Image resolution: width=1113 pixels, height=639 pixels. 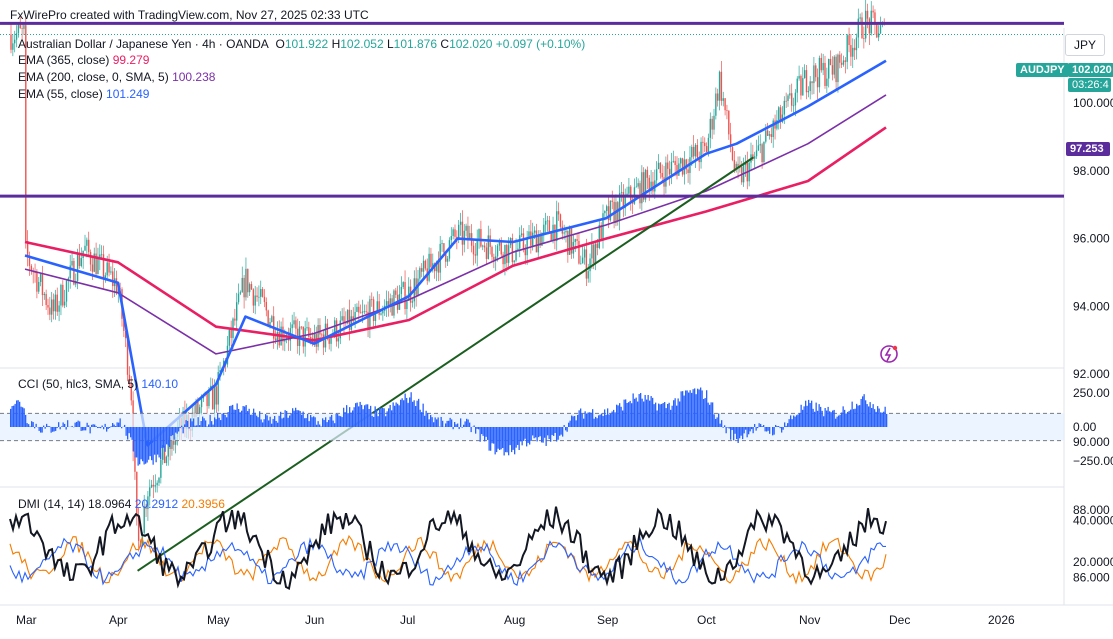 What do you see at coordinates (116, 77) in the screenshot?
I see `ema200-legend: EMA (200, close, 0, SMA, 5) 100.238` at bounding box center [116, 77].